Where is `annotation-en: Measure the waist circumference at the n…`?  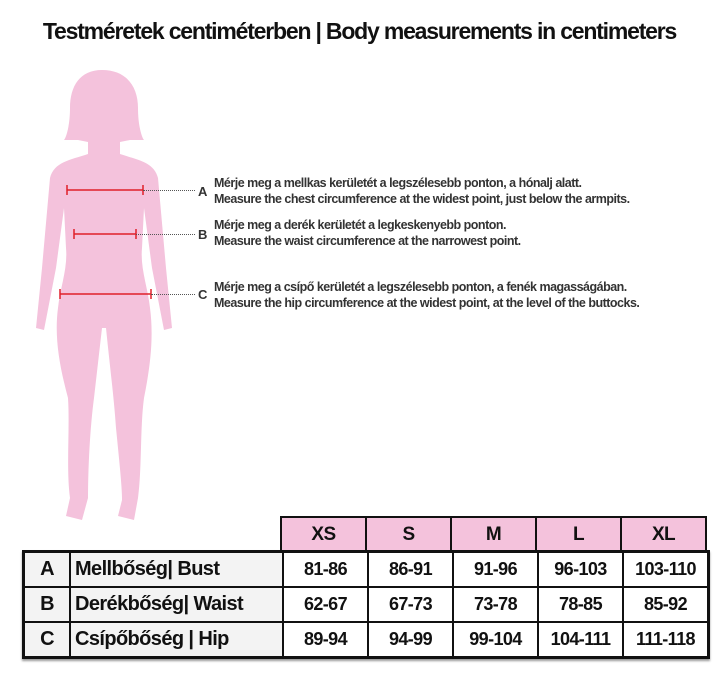 annotation-en: Measure the waist circumference at the n… is located at coordinates (367, 241).